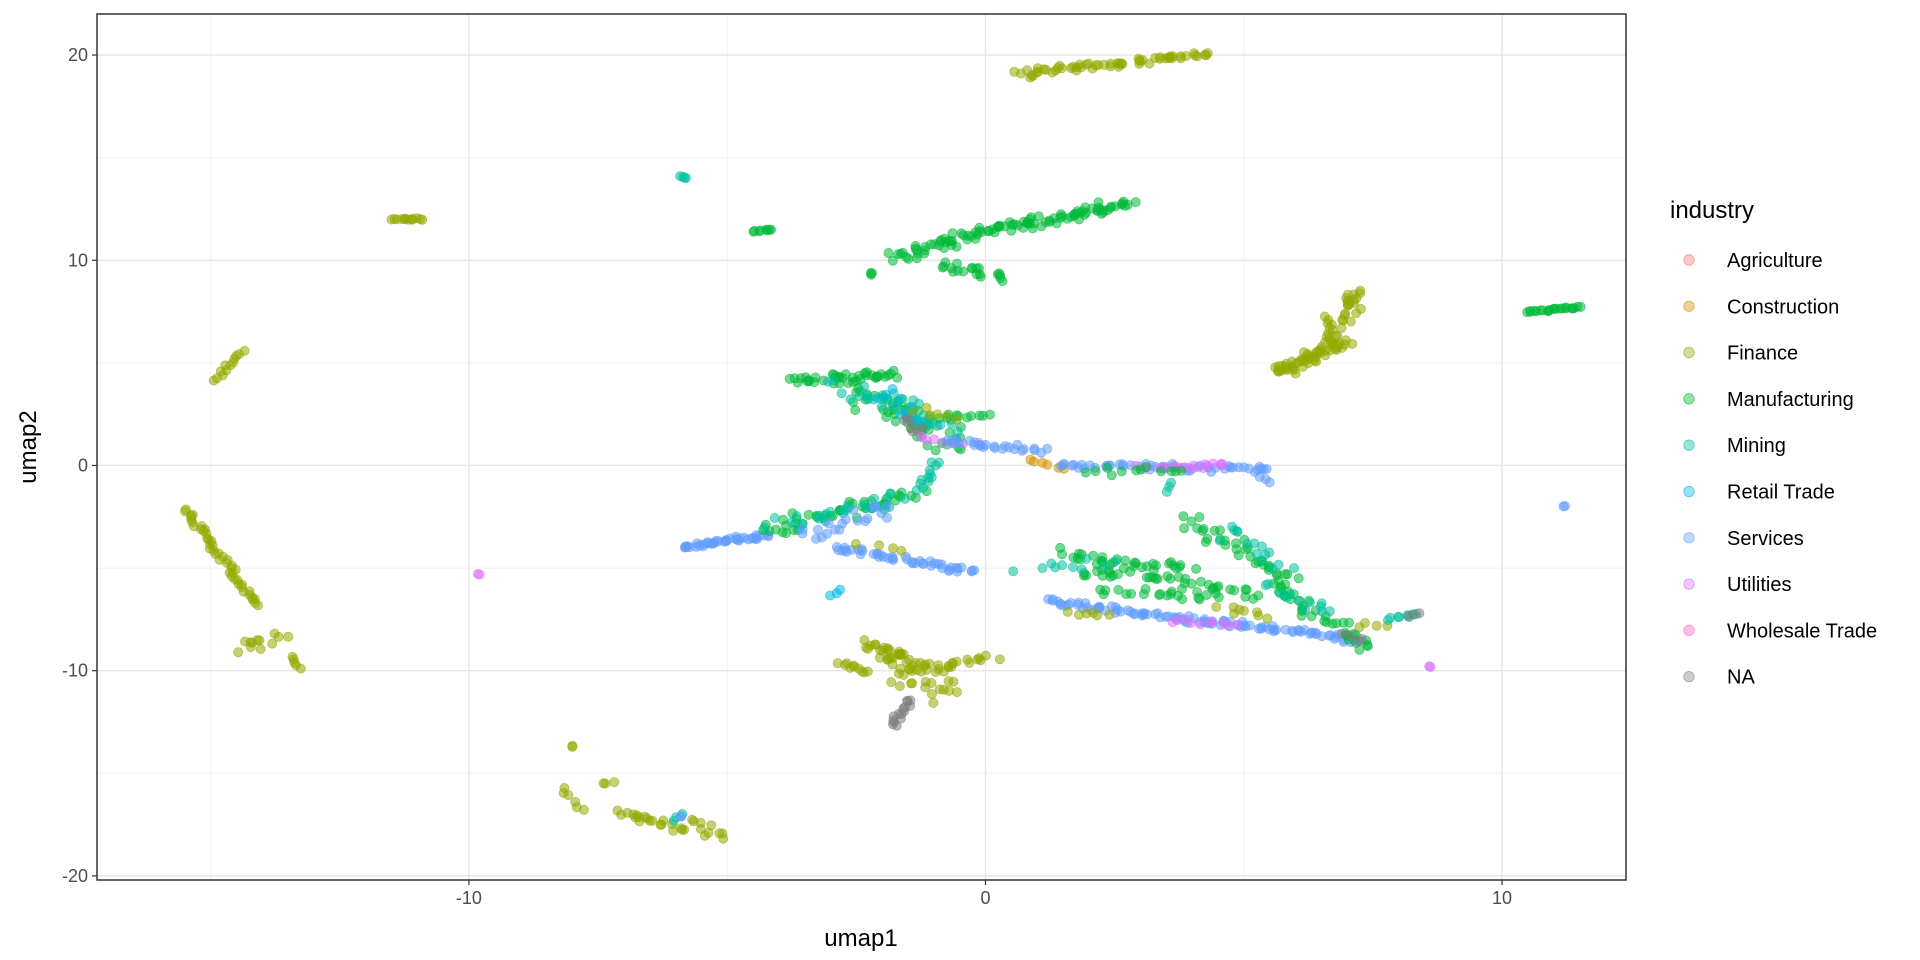  Describe the element at coordinates (1221, 463) in the screenshot. I see `point-utilities` at that location.